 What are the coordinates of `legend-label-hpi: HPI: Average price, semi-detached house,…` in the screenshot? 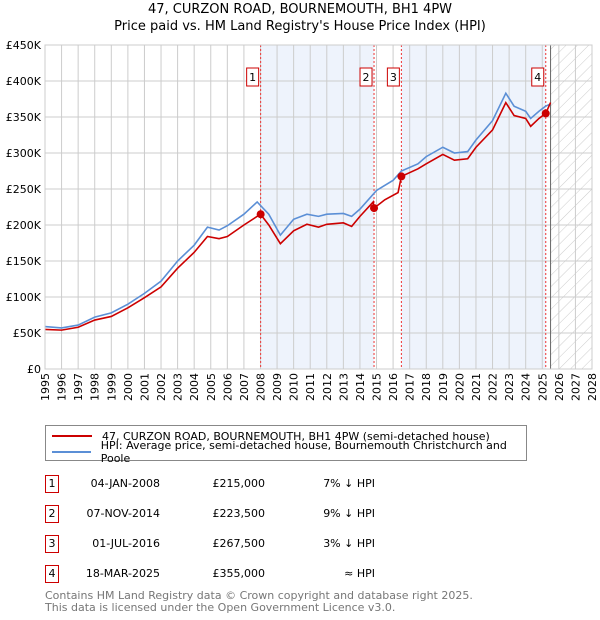 It's located at (303, 452).